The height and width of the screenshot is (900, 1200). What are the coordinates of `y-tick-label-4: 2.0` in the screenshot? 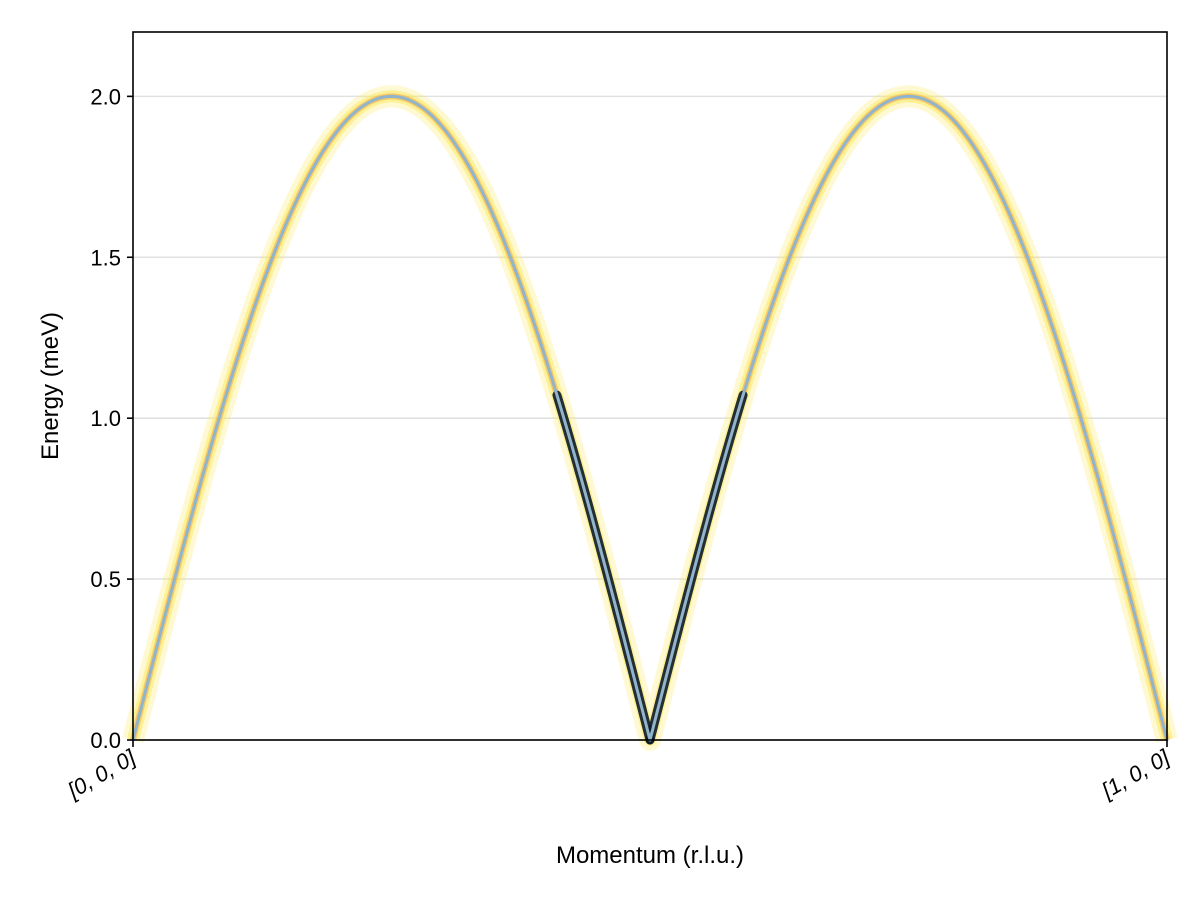 It's located at (105, 96).